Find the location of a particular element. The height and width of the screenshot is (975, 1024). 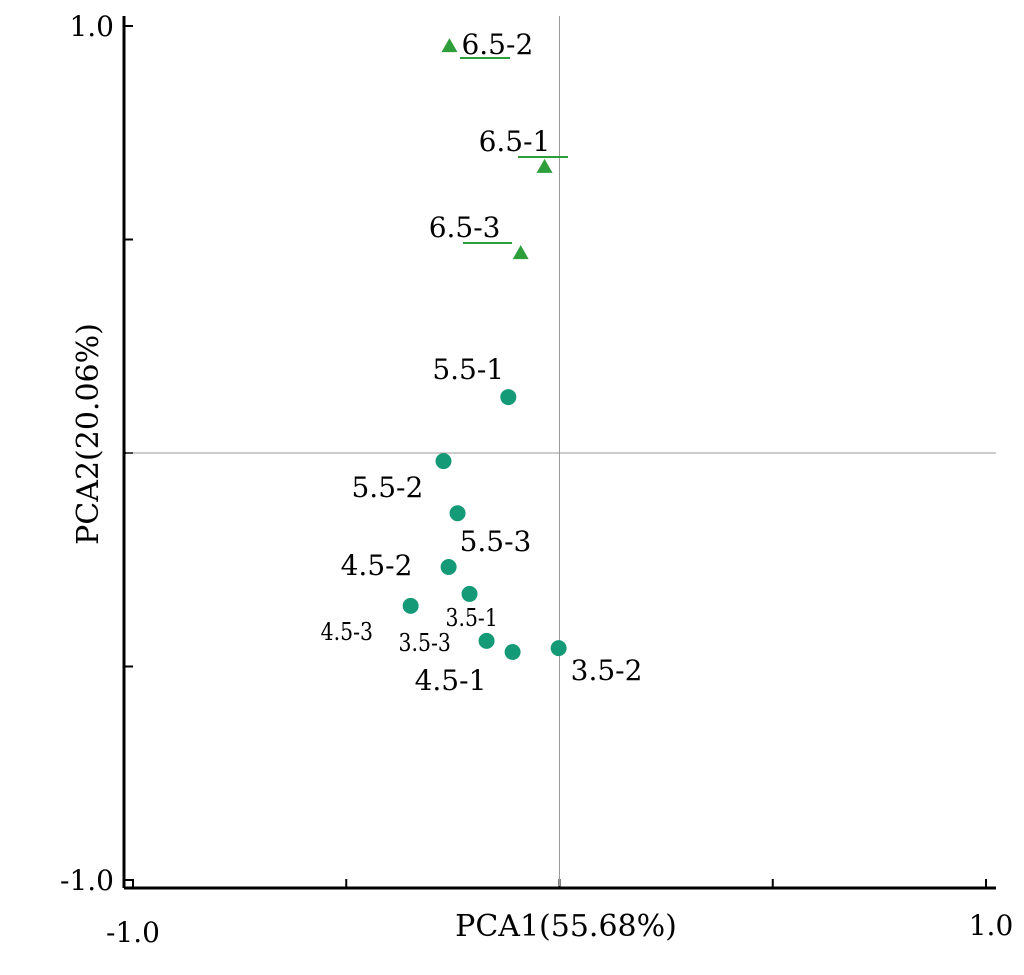

point-label: 4.5-2 is located at coordinates (377, 565).